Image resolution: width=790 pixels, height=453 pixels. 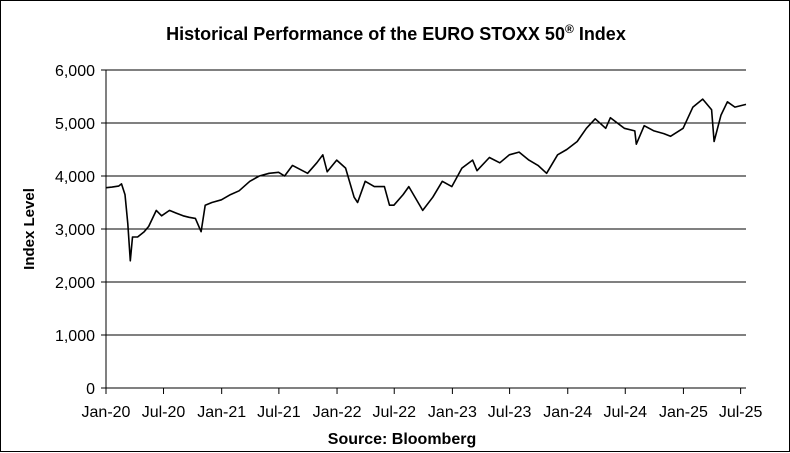 What do you see at coordinates (337, 412) in the screenshot?
I see `x-tick-label: Jan-22` at bounding box center [337, 412].